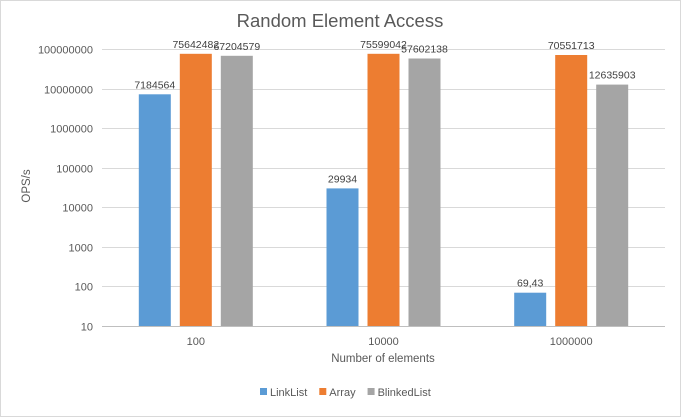 The width and height of the screenshot is (681, 417). I want to click on x-axis-title: Number of elements, so click(383, 359).